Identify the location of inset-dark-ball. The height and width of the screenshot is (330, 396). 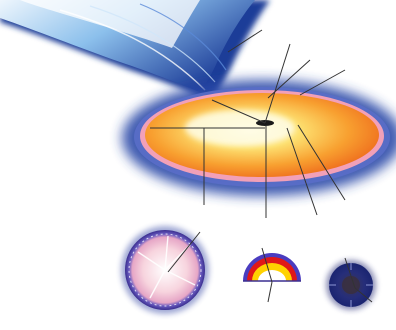
(351, 283).